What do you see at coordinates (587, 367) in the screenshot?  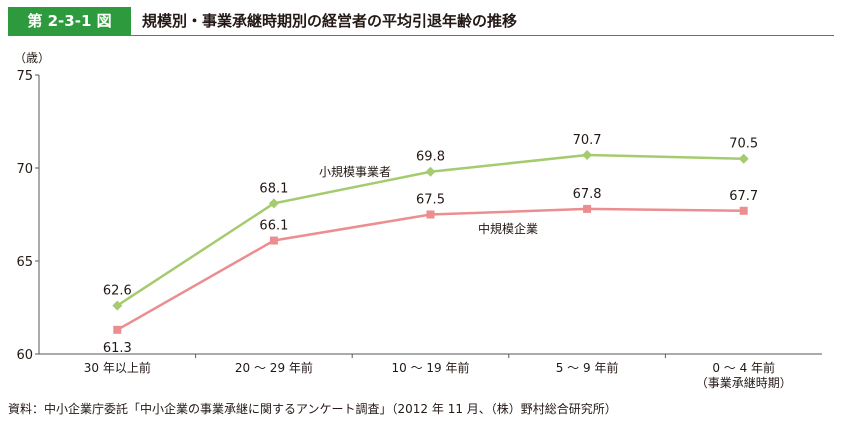 I see `x-tick-label: 5 ～ 9 年前` at bounding box center [587, 367].